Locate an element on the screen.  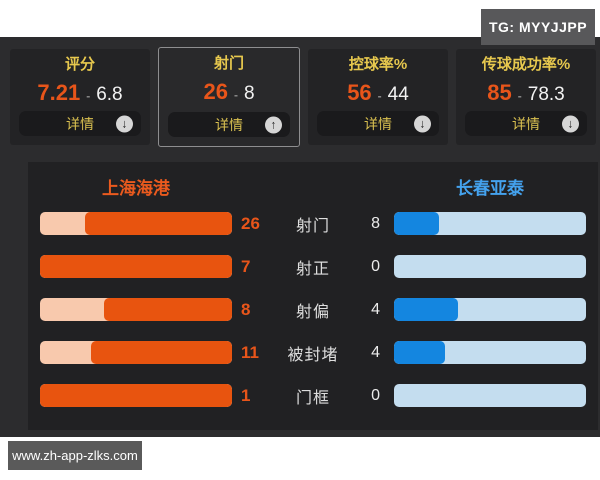
arrow-up-circle-icon: ↑ is located at coordinates (273, 124).